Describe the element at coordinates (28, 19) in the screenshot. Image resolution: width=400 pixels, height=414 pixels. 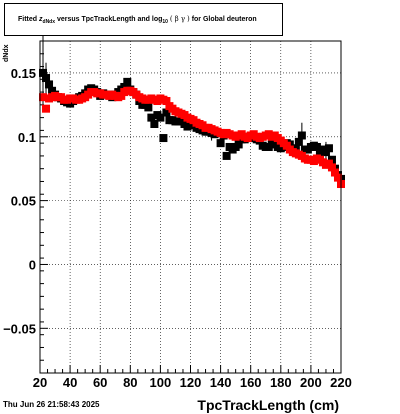
I see `title-prefix: Fitted` at that location.